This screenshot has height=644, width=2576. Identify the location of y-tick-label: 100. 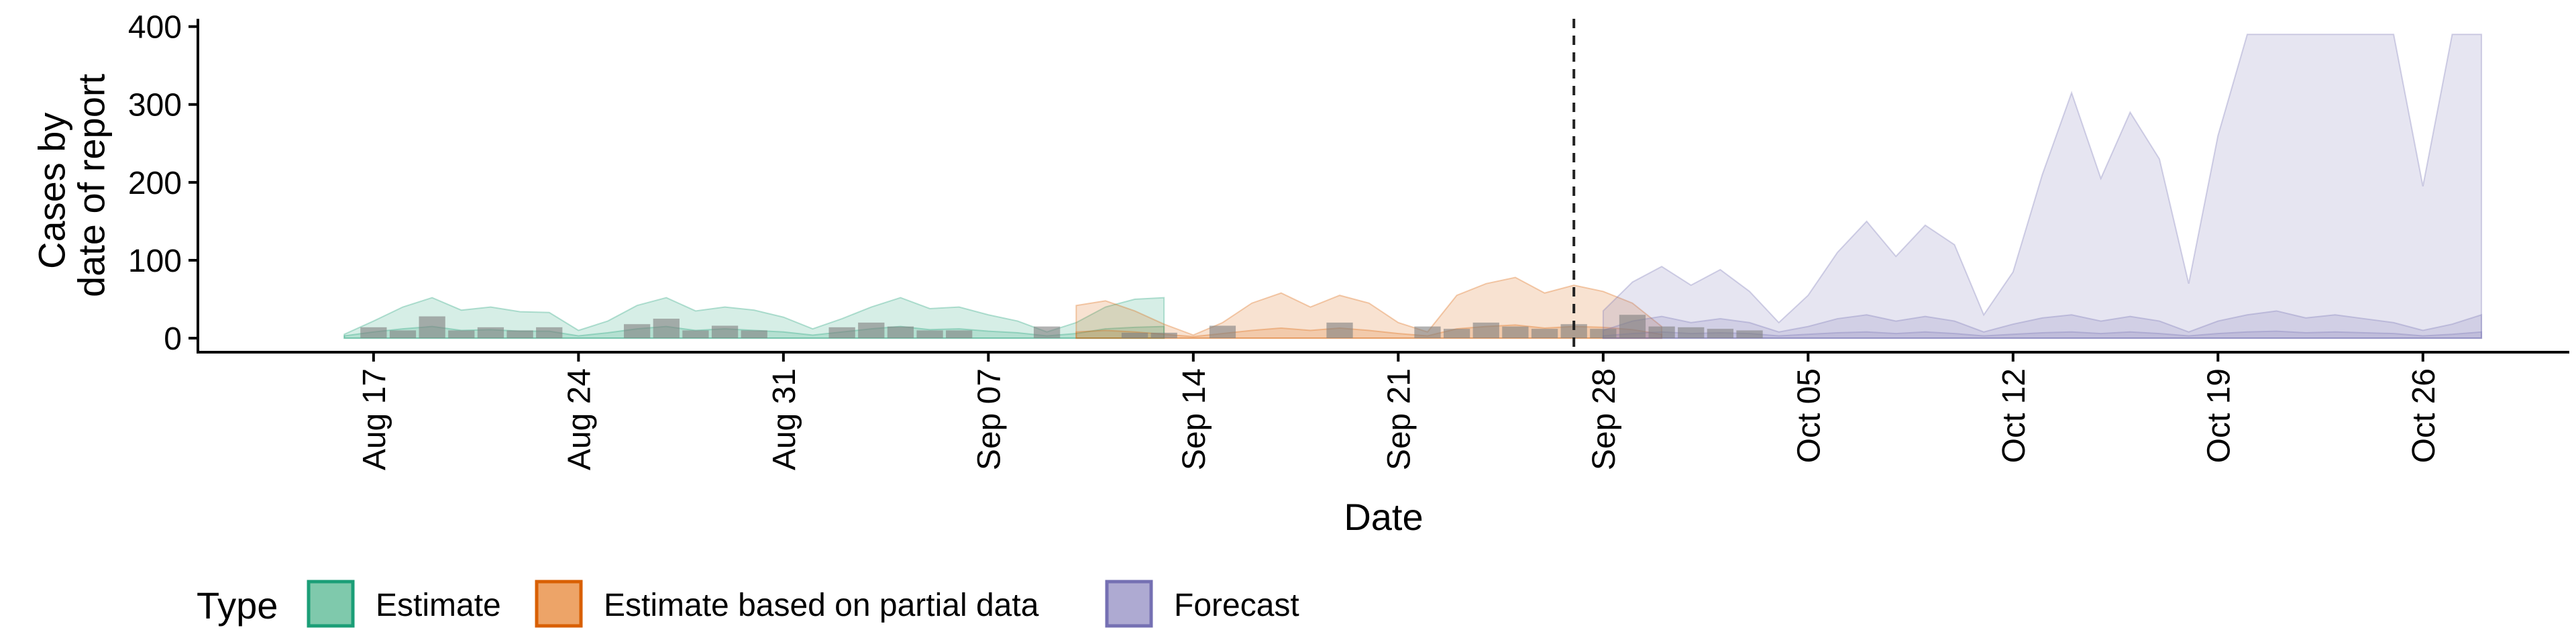
(155, 261).